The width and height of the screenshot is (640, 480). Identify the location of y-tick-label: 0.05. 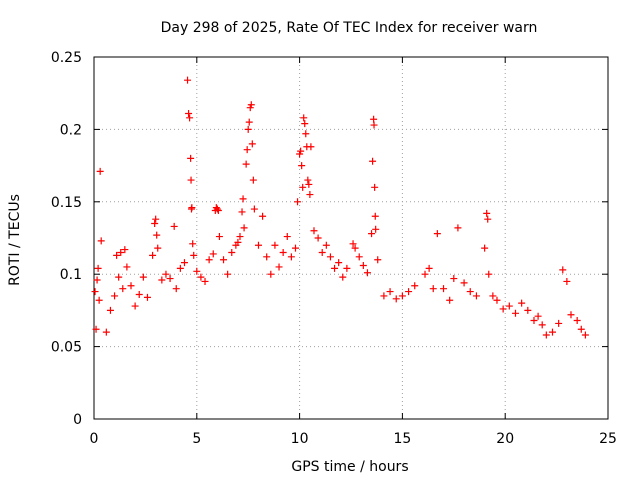
(66, 348).